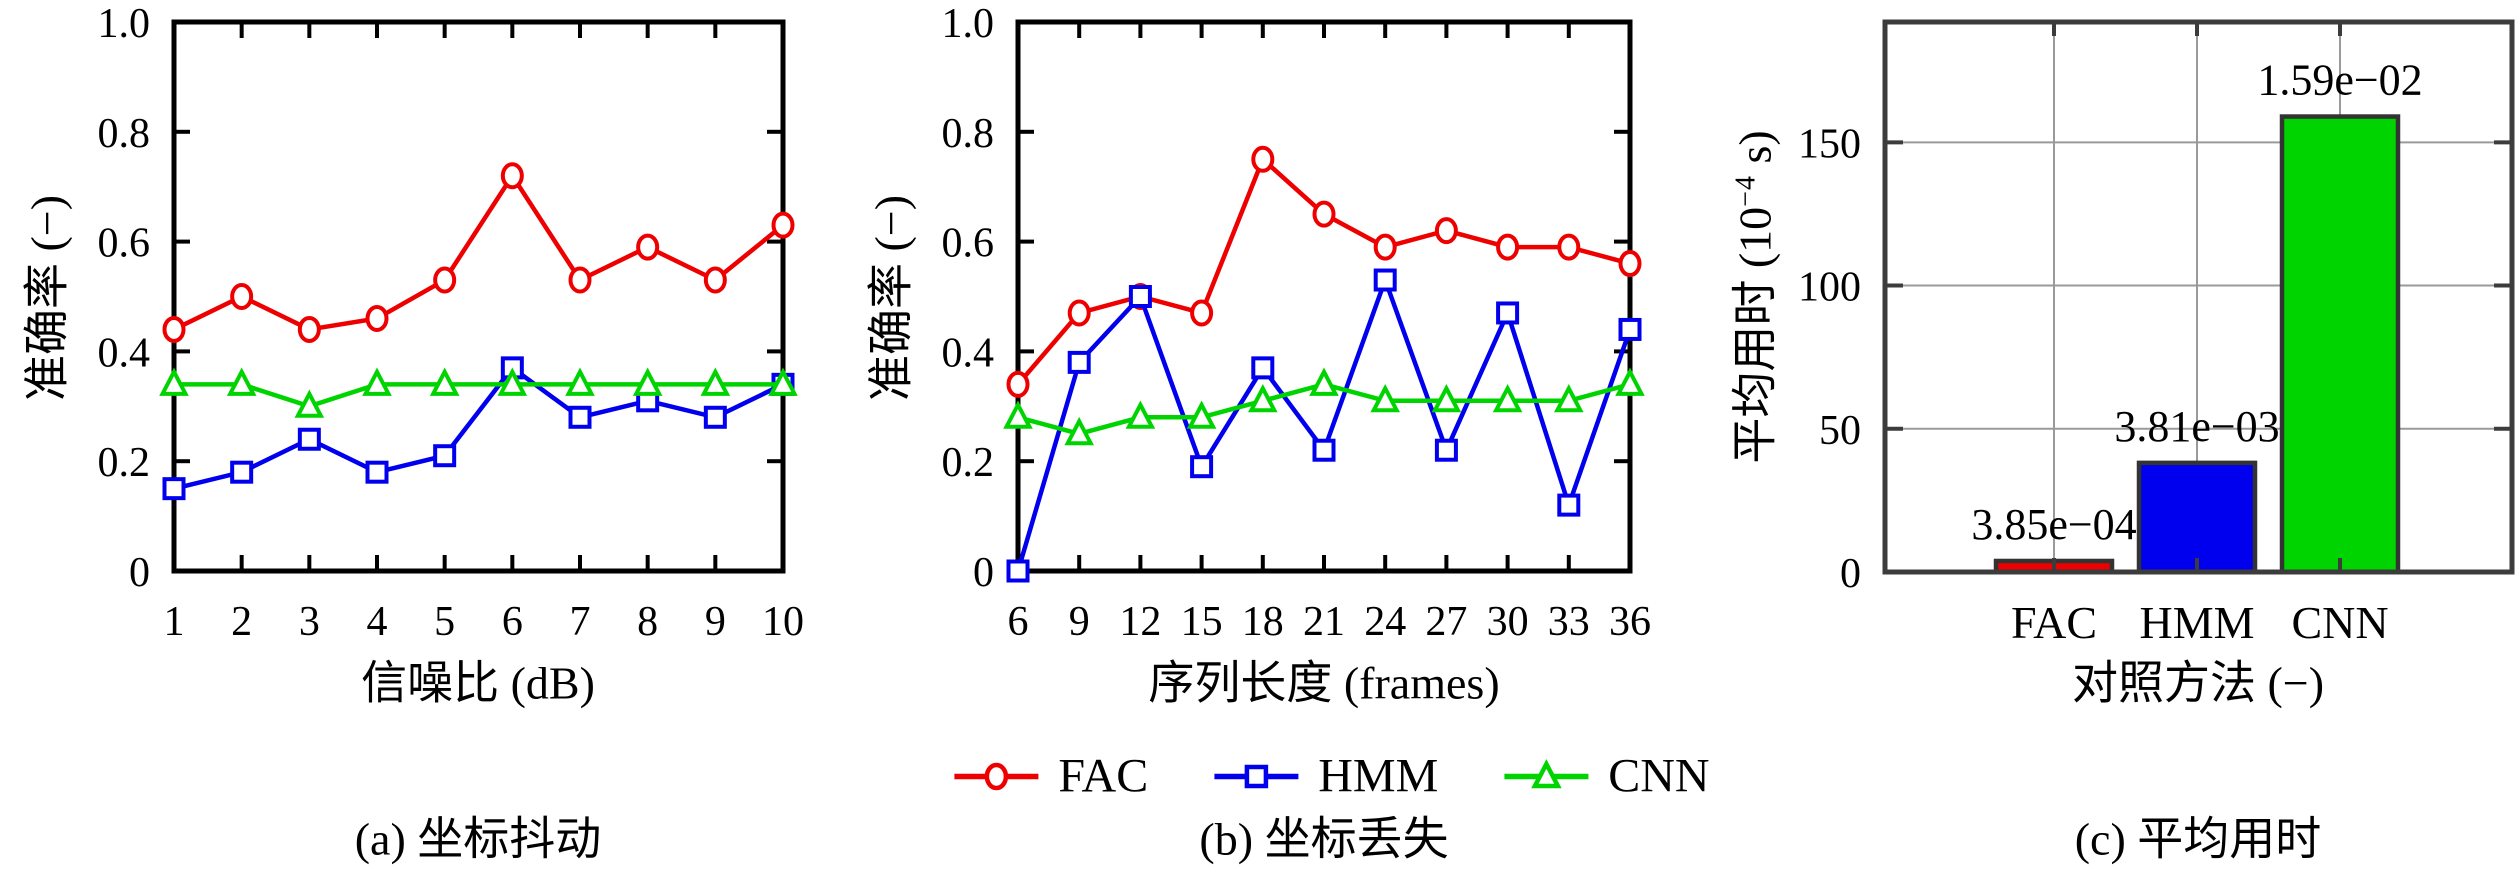  Describe the element at coordinates (124, 134) in the screenshot. I see `chart-a-ytick-label: 0.8` at that location.